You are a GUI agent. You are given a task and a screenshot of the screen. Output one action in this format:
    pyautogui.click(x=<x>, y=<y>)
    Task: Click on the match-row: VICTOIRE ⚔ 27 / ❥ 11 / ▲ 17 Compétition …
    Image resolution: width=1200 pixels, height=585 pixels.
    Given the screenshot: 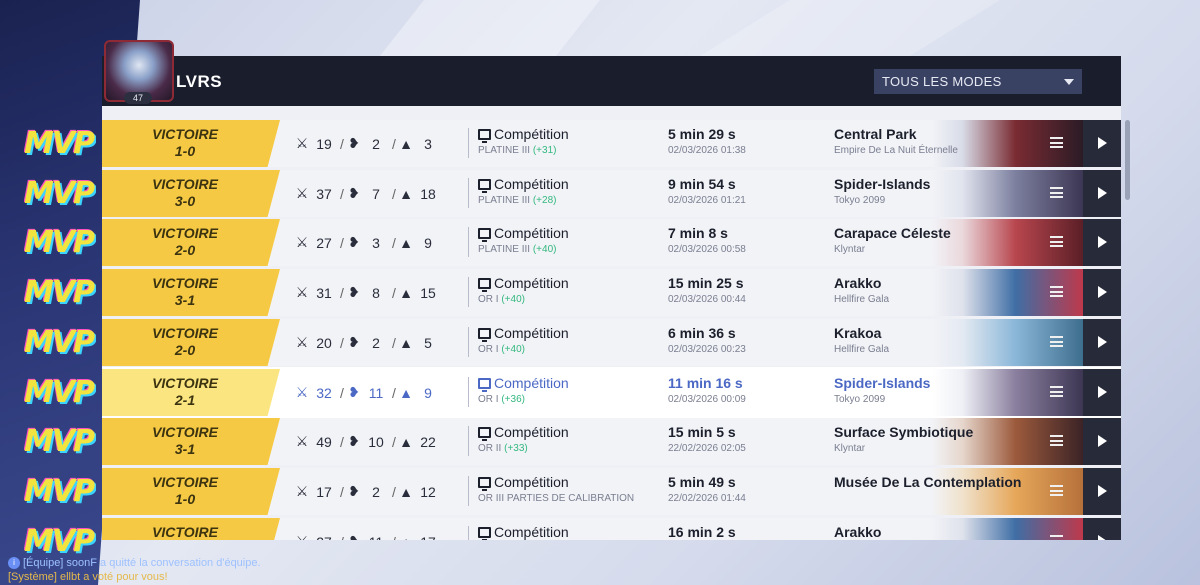 What is the action you would take?
    pyautogui.click(x=611, y=529)
    